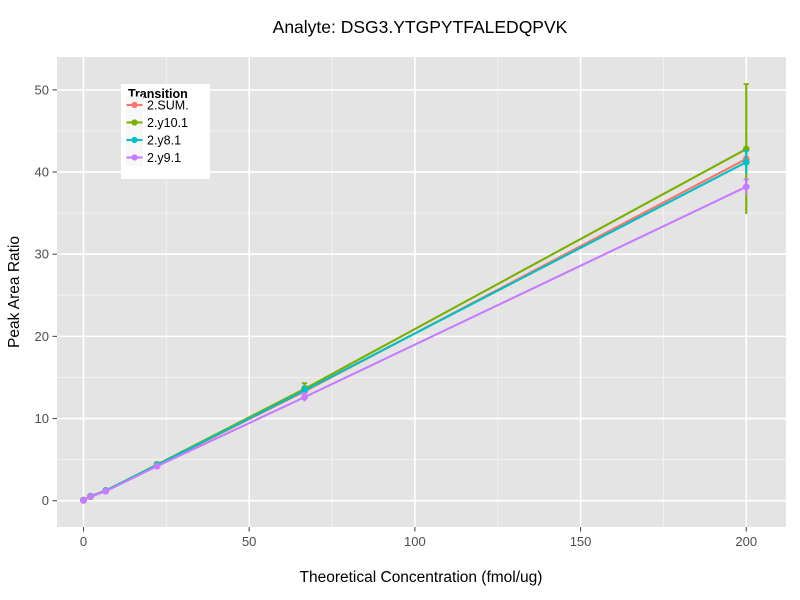  I want to click on legend-item-label: 2.y8.1, so click(164, 141).